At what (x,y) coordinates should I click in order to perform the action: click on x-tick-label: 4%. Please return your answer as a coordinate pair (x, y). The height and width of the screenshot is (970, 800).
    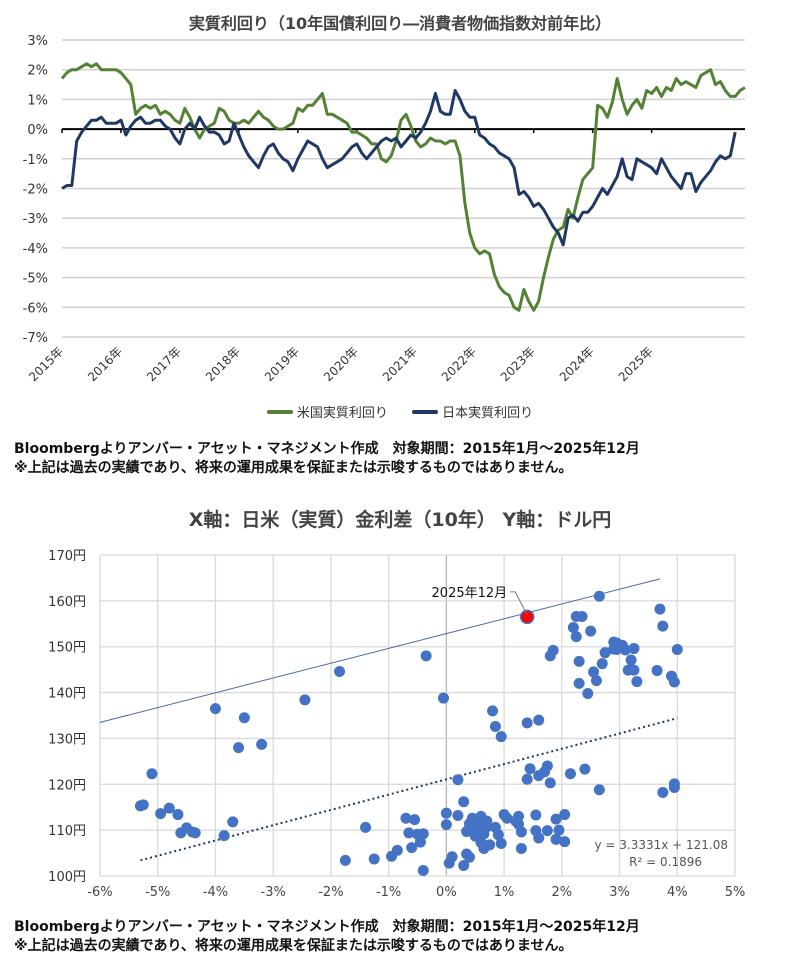
    Looking at the image, I should click on (677, 892).